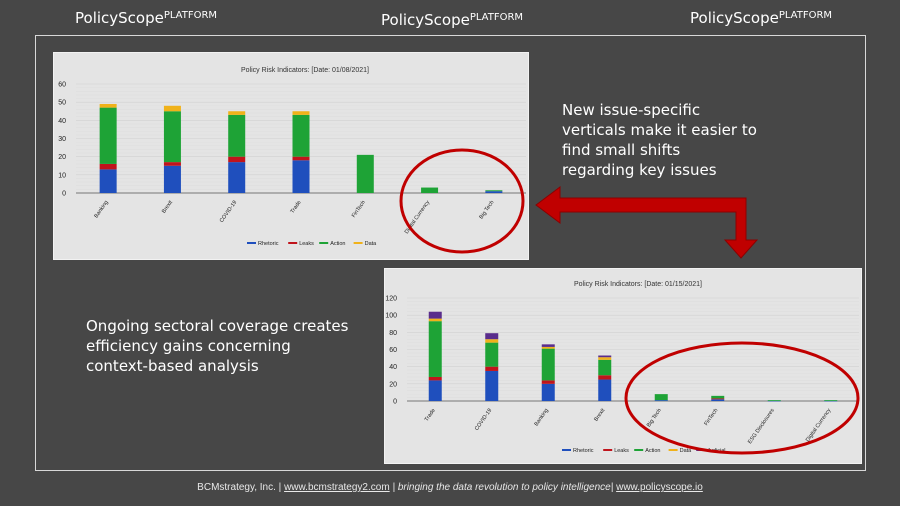  What do you see at coordinates (761, 18) in the screenshot?
I see `brand-title-right: PolicyScopePLATFORM` at bounding box center [761, 18].